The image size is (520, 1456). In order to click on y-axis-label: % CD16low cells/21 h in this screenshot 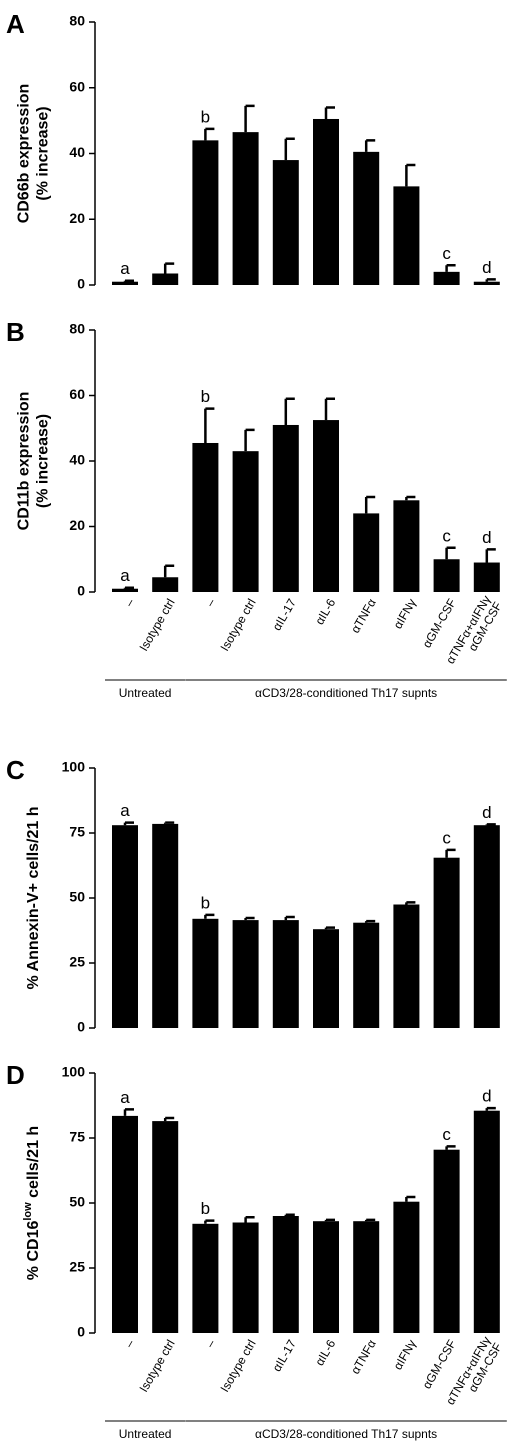, I will do `click(32, 1203)`.